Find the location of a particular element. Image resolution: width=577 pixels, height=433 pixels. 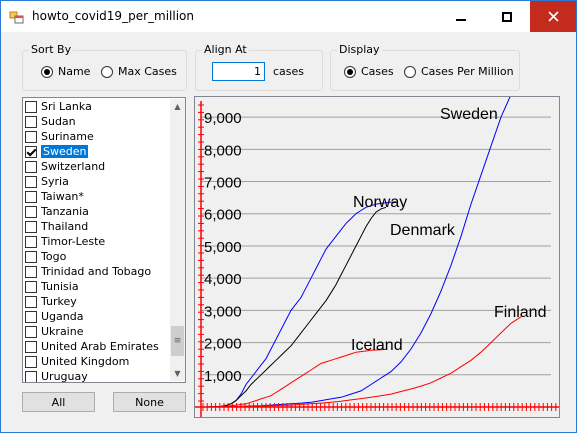

scroll-thumb: ≡ is located at coordinates (177, 341).